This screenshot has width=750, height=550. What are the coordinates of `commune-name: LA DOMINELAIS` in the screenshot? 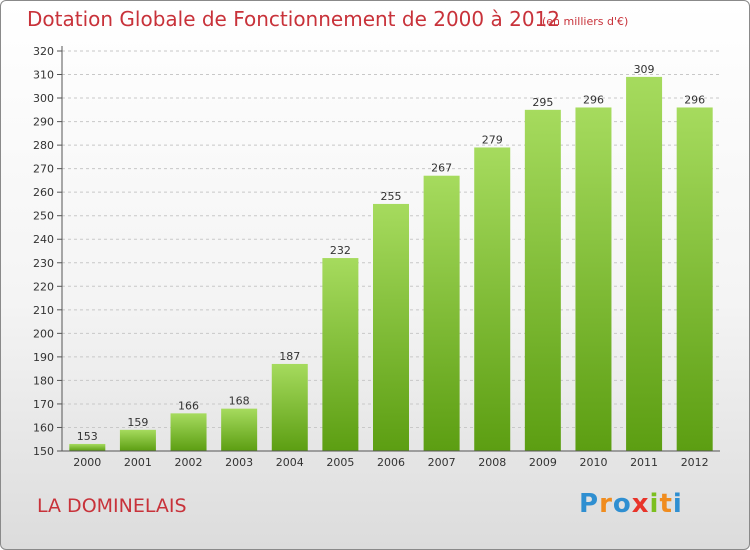 It's located at (112, 506).